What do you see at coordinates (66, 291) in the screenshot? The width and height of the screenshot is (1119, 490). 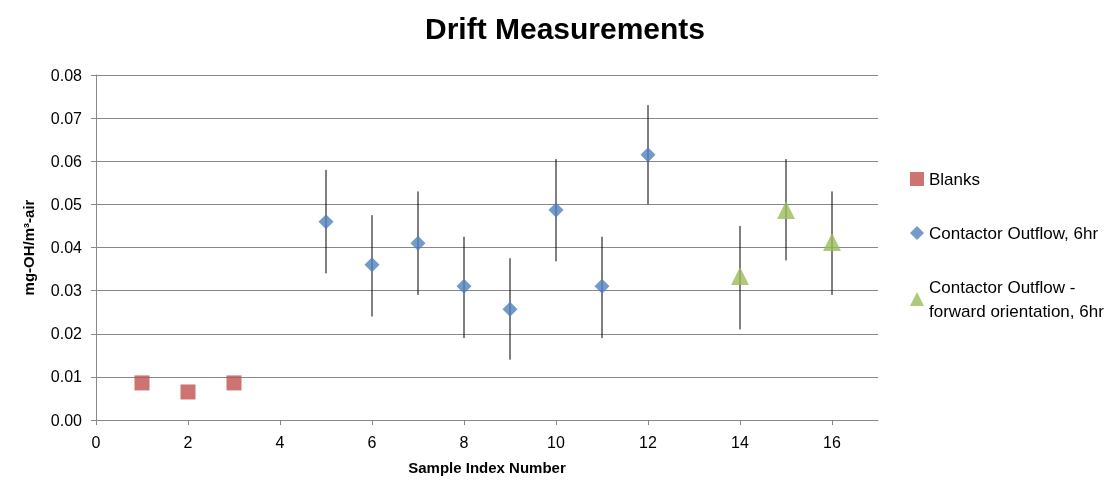 I see `y-tick-label: 0.03` at bounding box center [66, 291].